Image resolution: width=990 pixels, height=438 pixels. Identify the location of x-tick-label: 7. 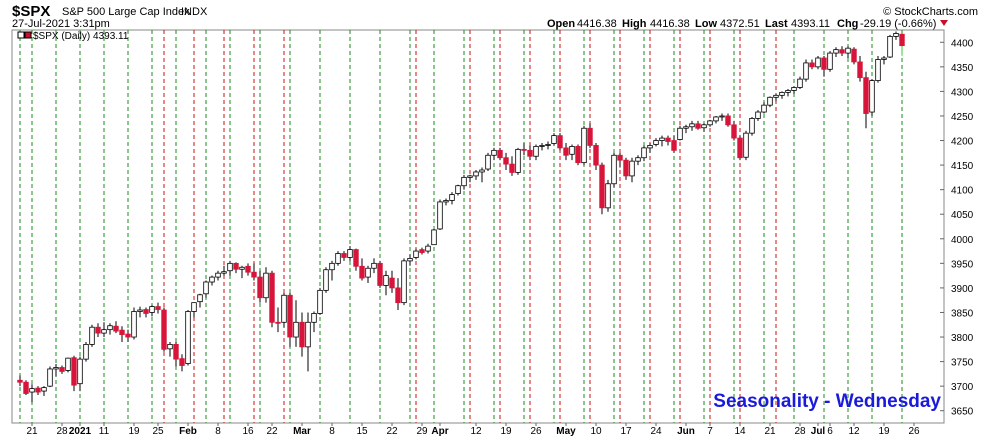
(710, 431).